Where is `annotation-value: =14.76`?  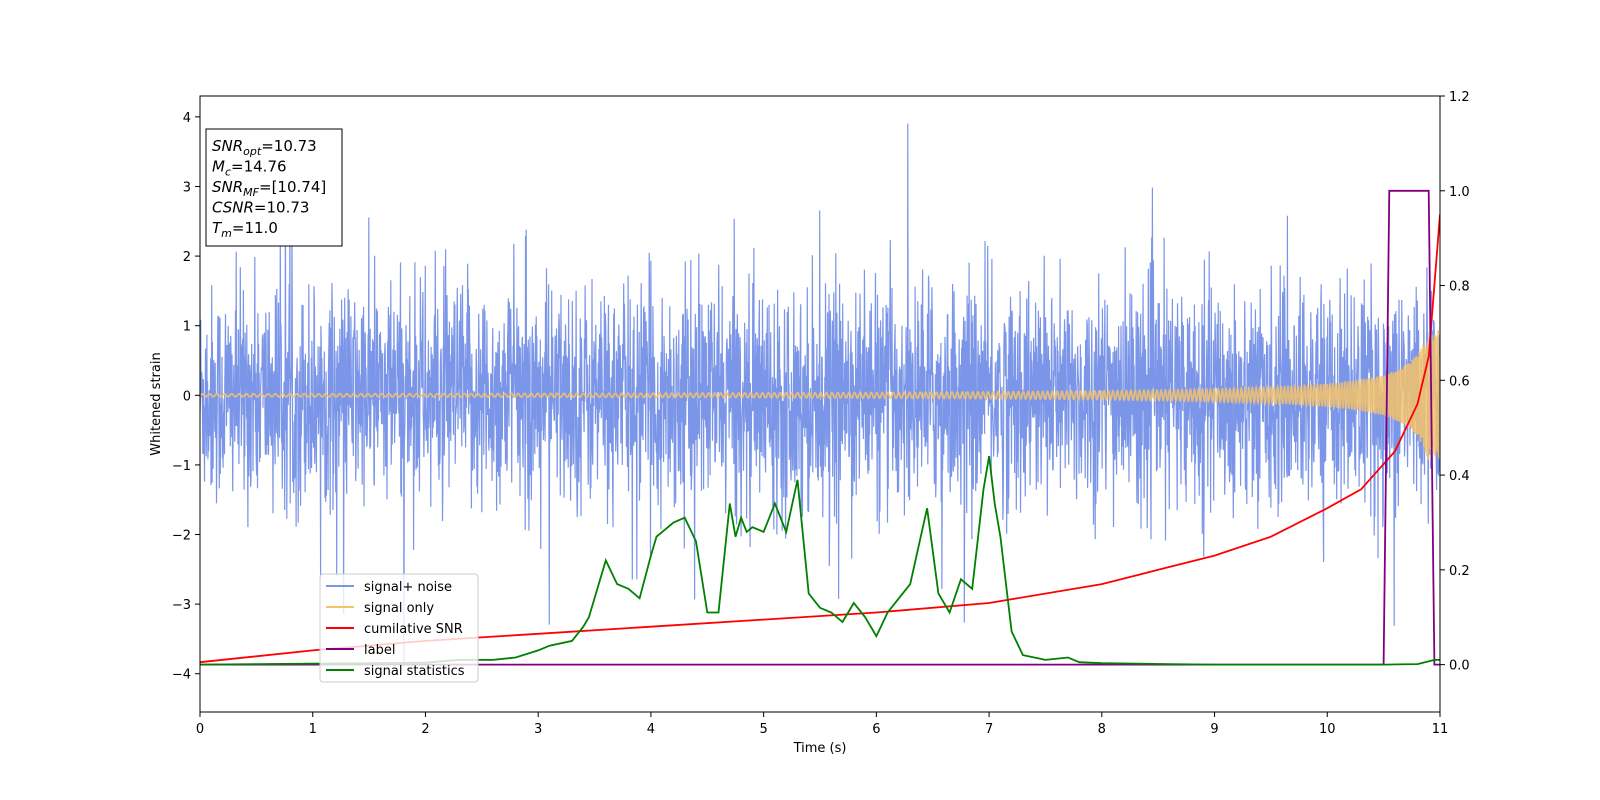
annotation-value: =14.76 is located at coordinates (259, 167).